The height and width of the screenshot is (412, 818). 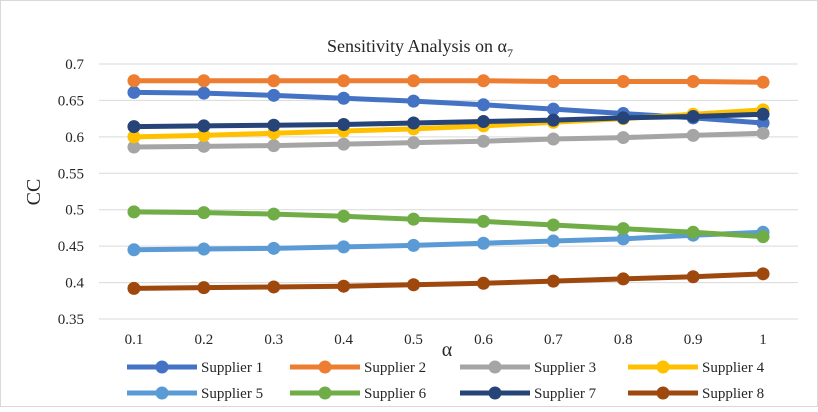 What do you see at coordinates (74, 65) in the screenshot?
I see `y-tick-label: 0.7` at bounding box center [74, 65].